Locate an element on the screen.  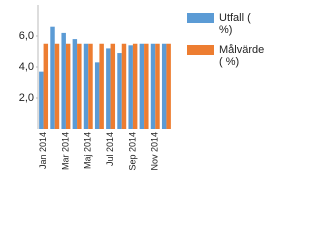
y-tick-label: 6,0 is located at coordinates (26, 36).